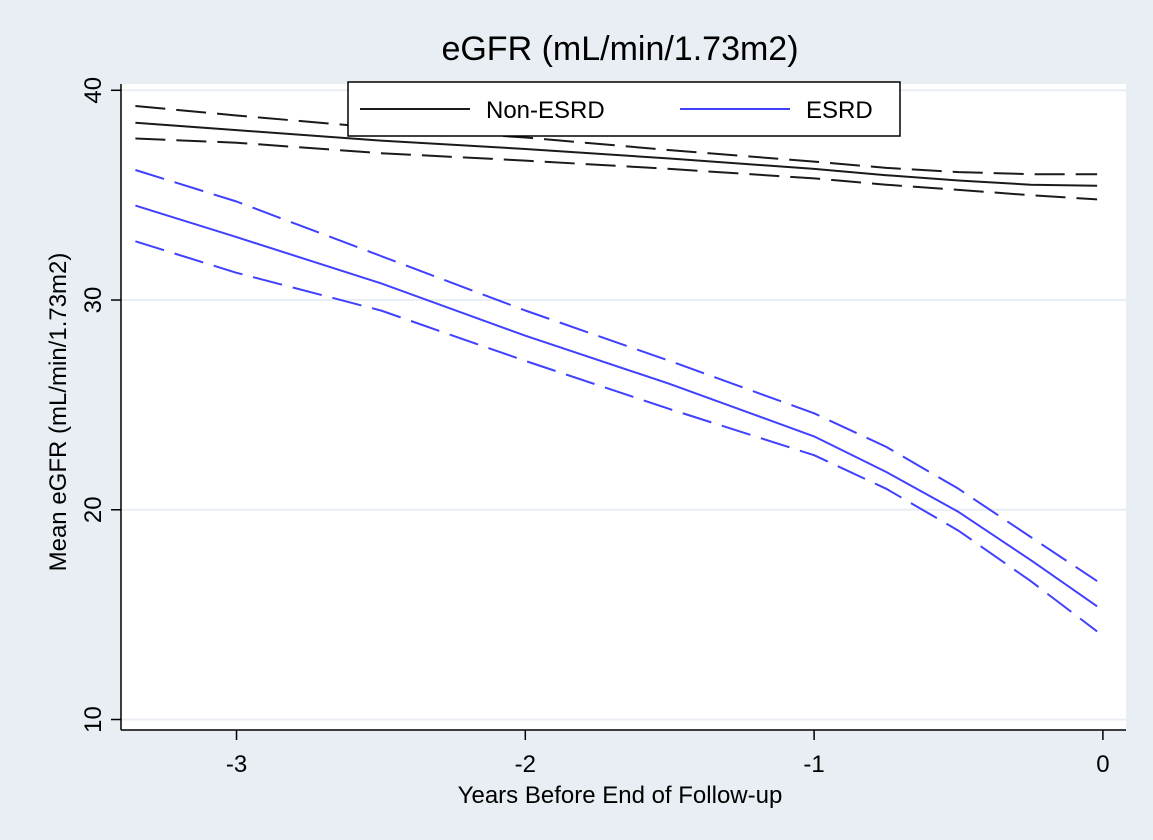 The height and width of the screenshot is (840, 1153). Describe the element at coordinates (93, 719) in the screenshot. I see `y-tick-label: 10` at that location.